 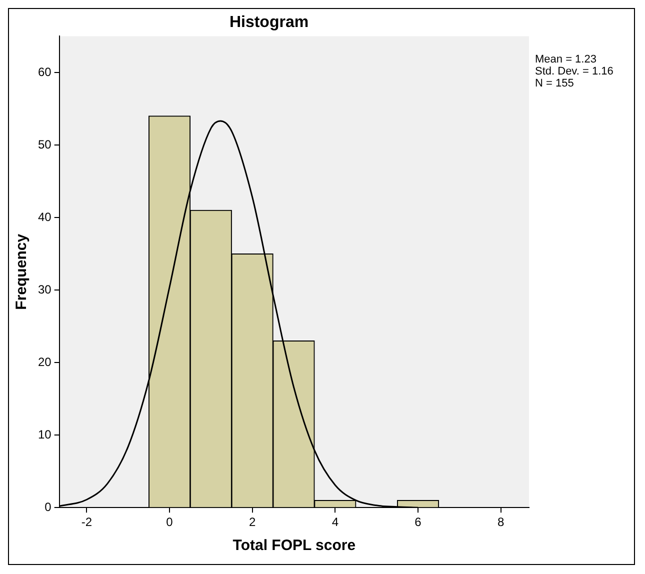 What do you see at coordinates (45, 144) in the screenshot?
I see `y-tick-label: 50` at bounding box center [45, 144].